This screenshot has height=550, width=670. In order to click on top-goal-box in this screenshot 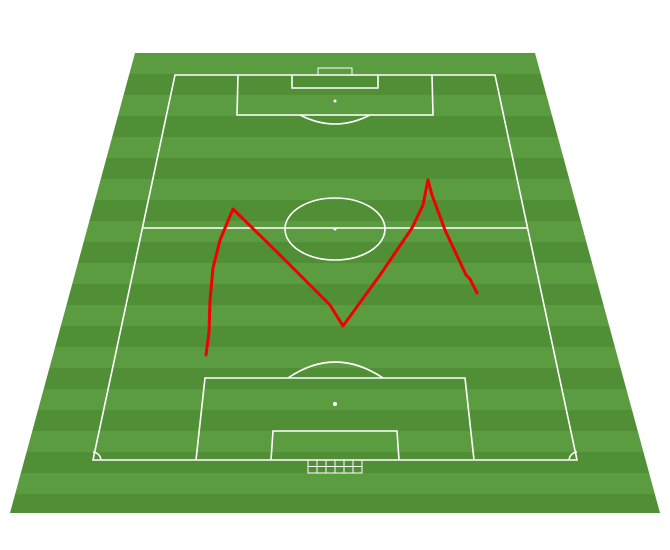, I will do `click(335, 82)`.